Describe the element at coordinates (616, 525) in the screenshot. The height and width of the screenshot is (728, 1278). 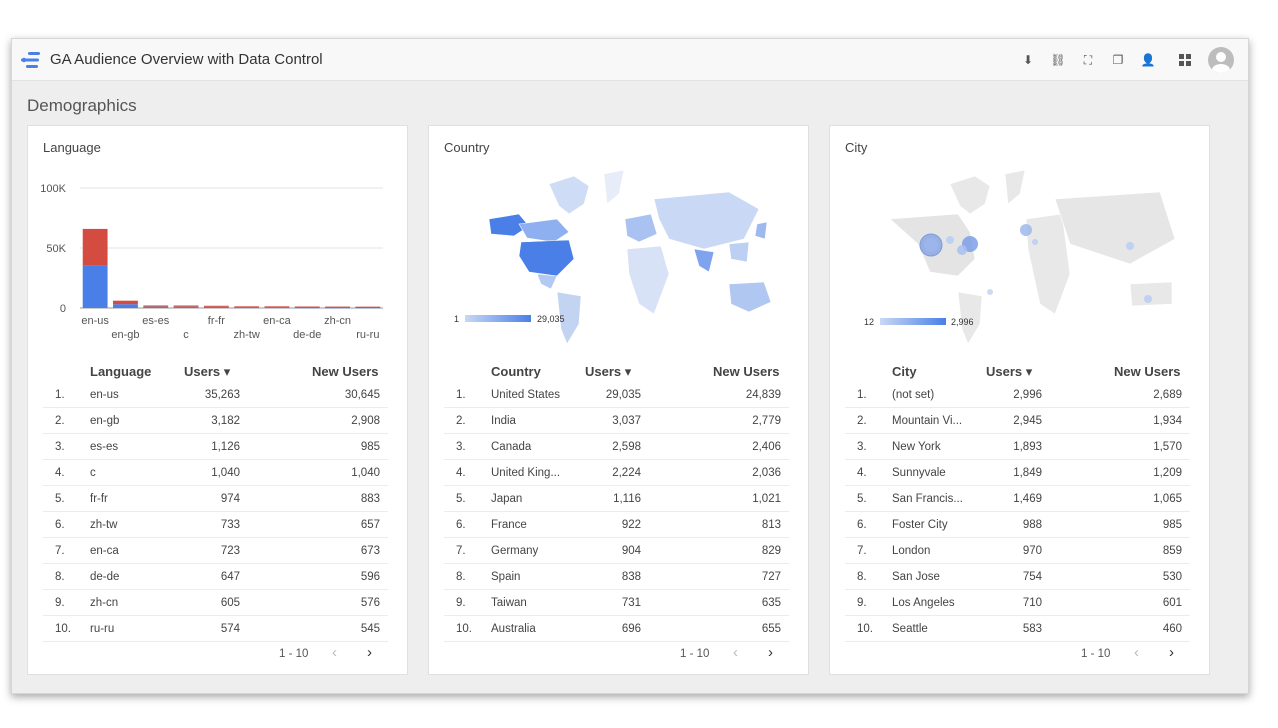
I see `table-row: 6. France 922 813` at that location.